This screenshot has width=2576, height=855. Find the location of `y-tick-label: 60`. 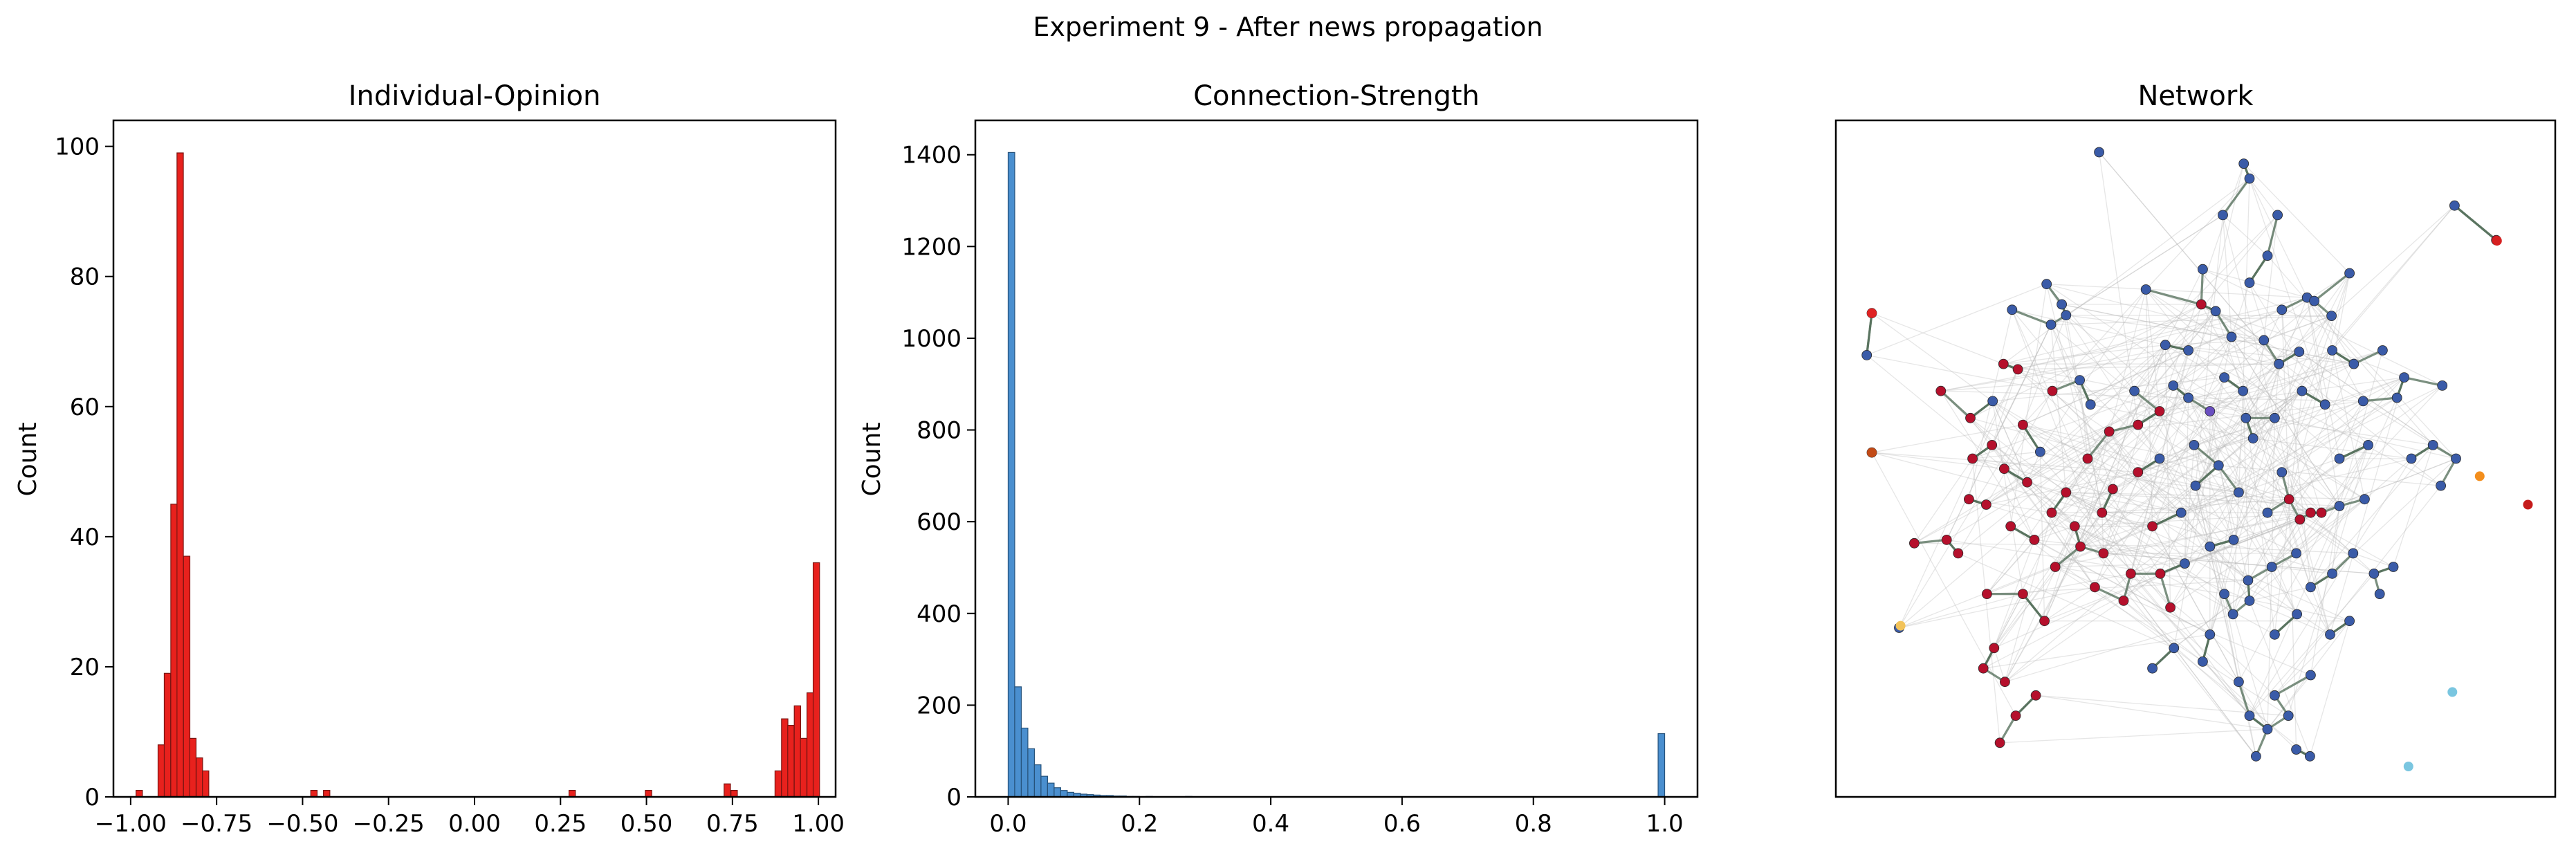

y-tick-label: 60 is located at coordinates (85, 407).